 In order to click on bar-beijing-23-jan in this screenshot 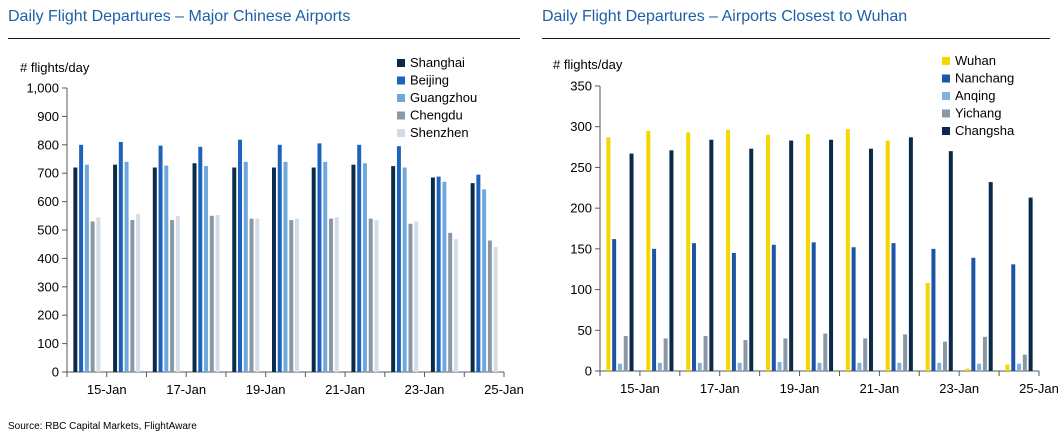, I will do `click(398, 259)`.